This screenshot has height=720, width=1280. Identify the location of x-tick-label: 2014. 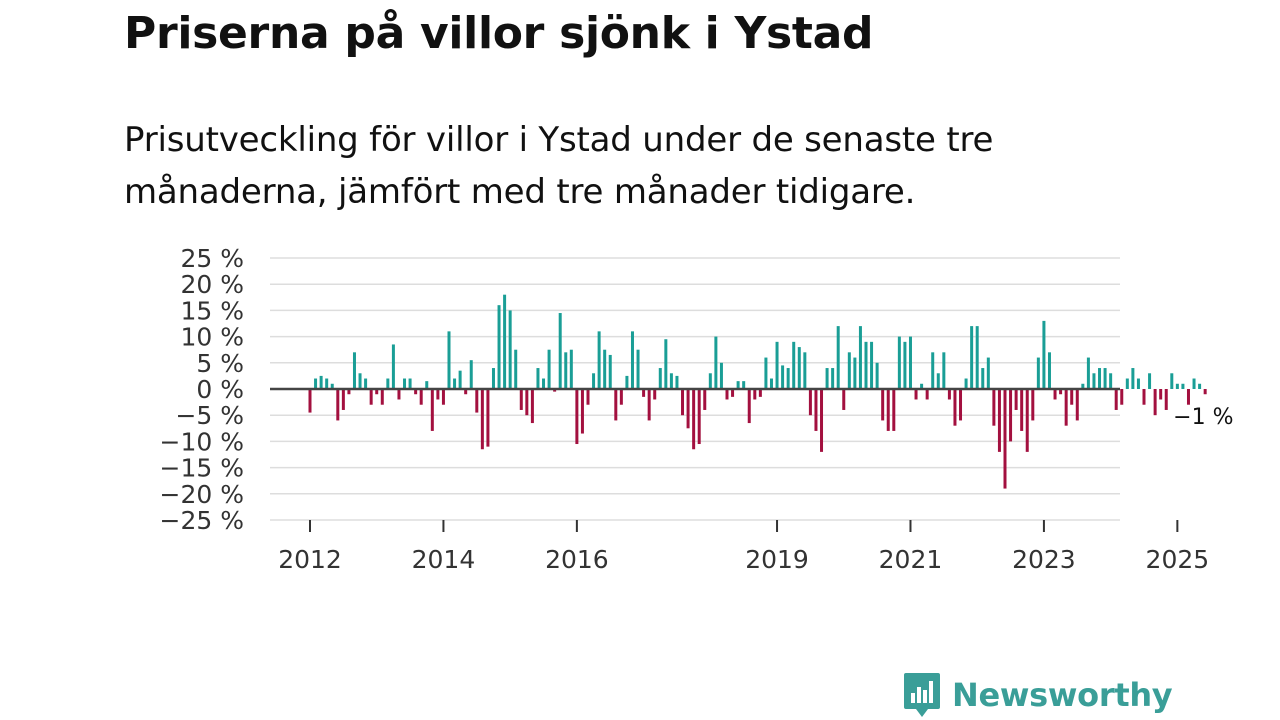
(444, 559).